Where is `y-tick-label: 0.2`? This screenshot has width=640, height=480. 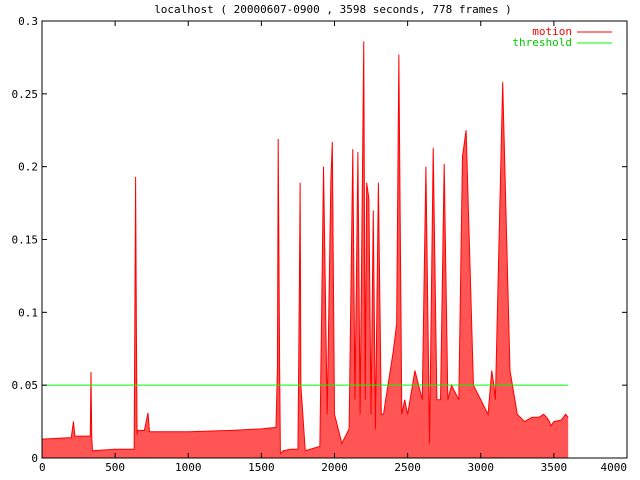 y-tick-label: 0.2 is located at coordinates (28, 167).